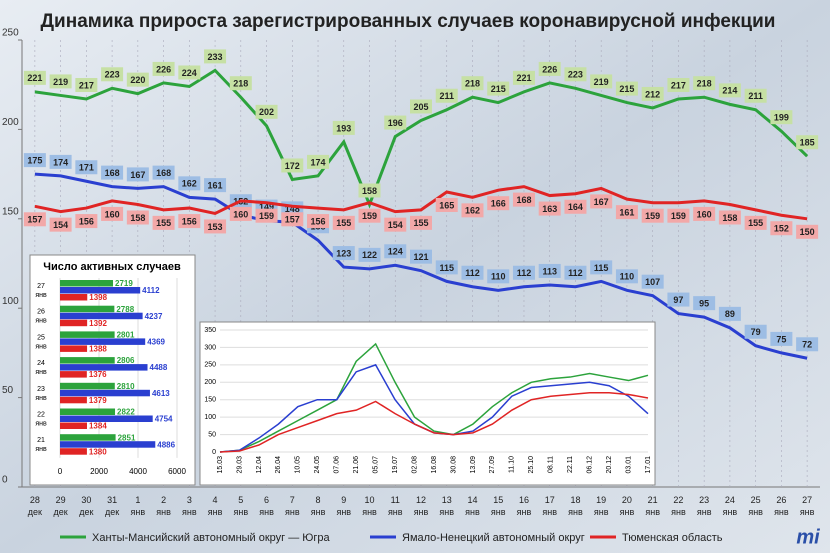  Describe the element at coordinates (126, 386) in the screenshot. I see `data-label: 2810` at that location.